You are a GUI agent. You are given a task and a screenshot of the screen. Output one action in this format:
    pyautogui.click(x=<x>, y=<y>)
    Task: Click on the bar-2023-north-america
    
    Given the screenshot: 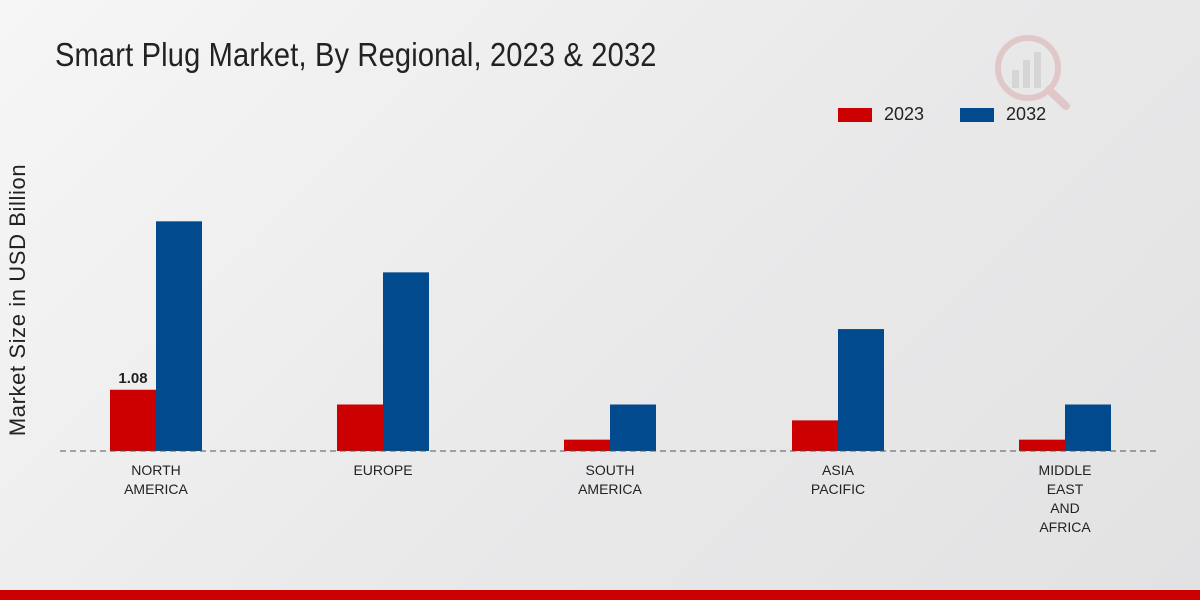 What is the action you would take?
    pyautogui.click(x=133, y=420)
    